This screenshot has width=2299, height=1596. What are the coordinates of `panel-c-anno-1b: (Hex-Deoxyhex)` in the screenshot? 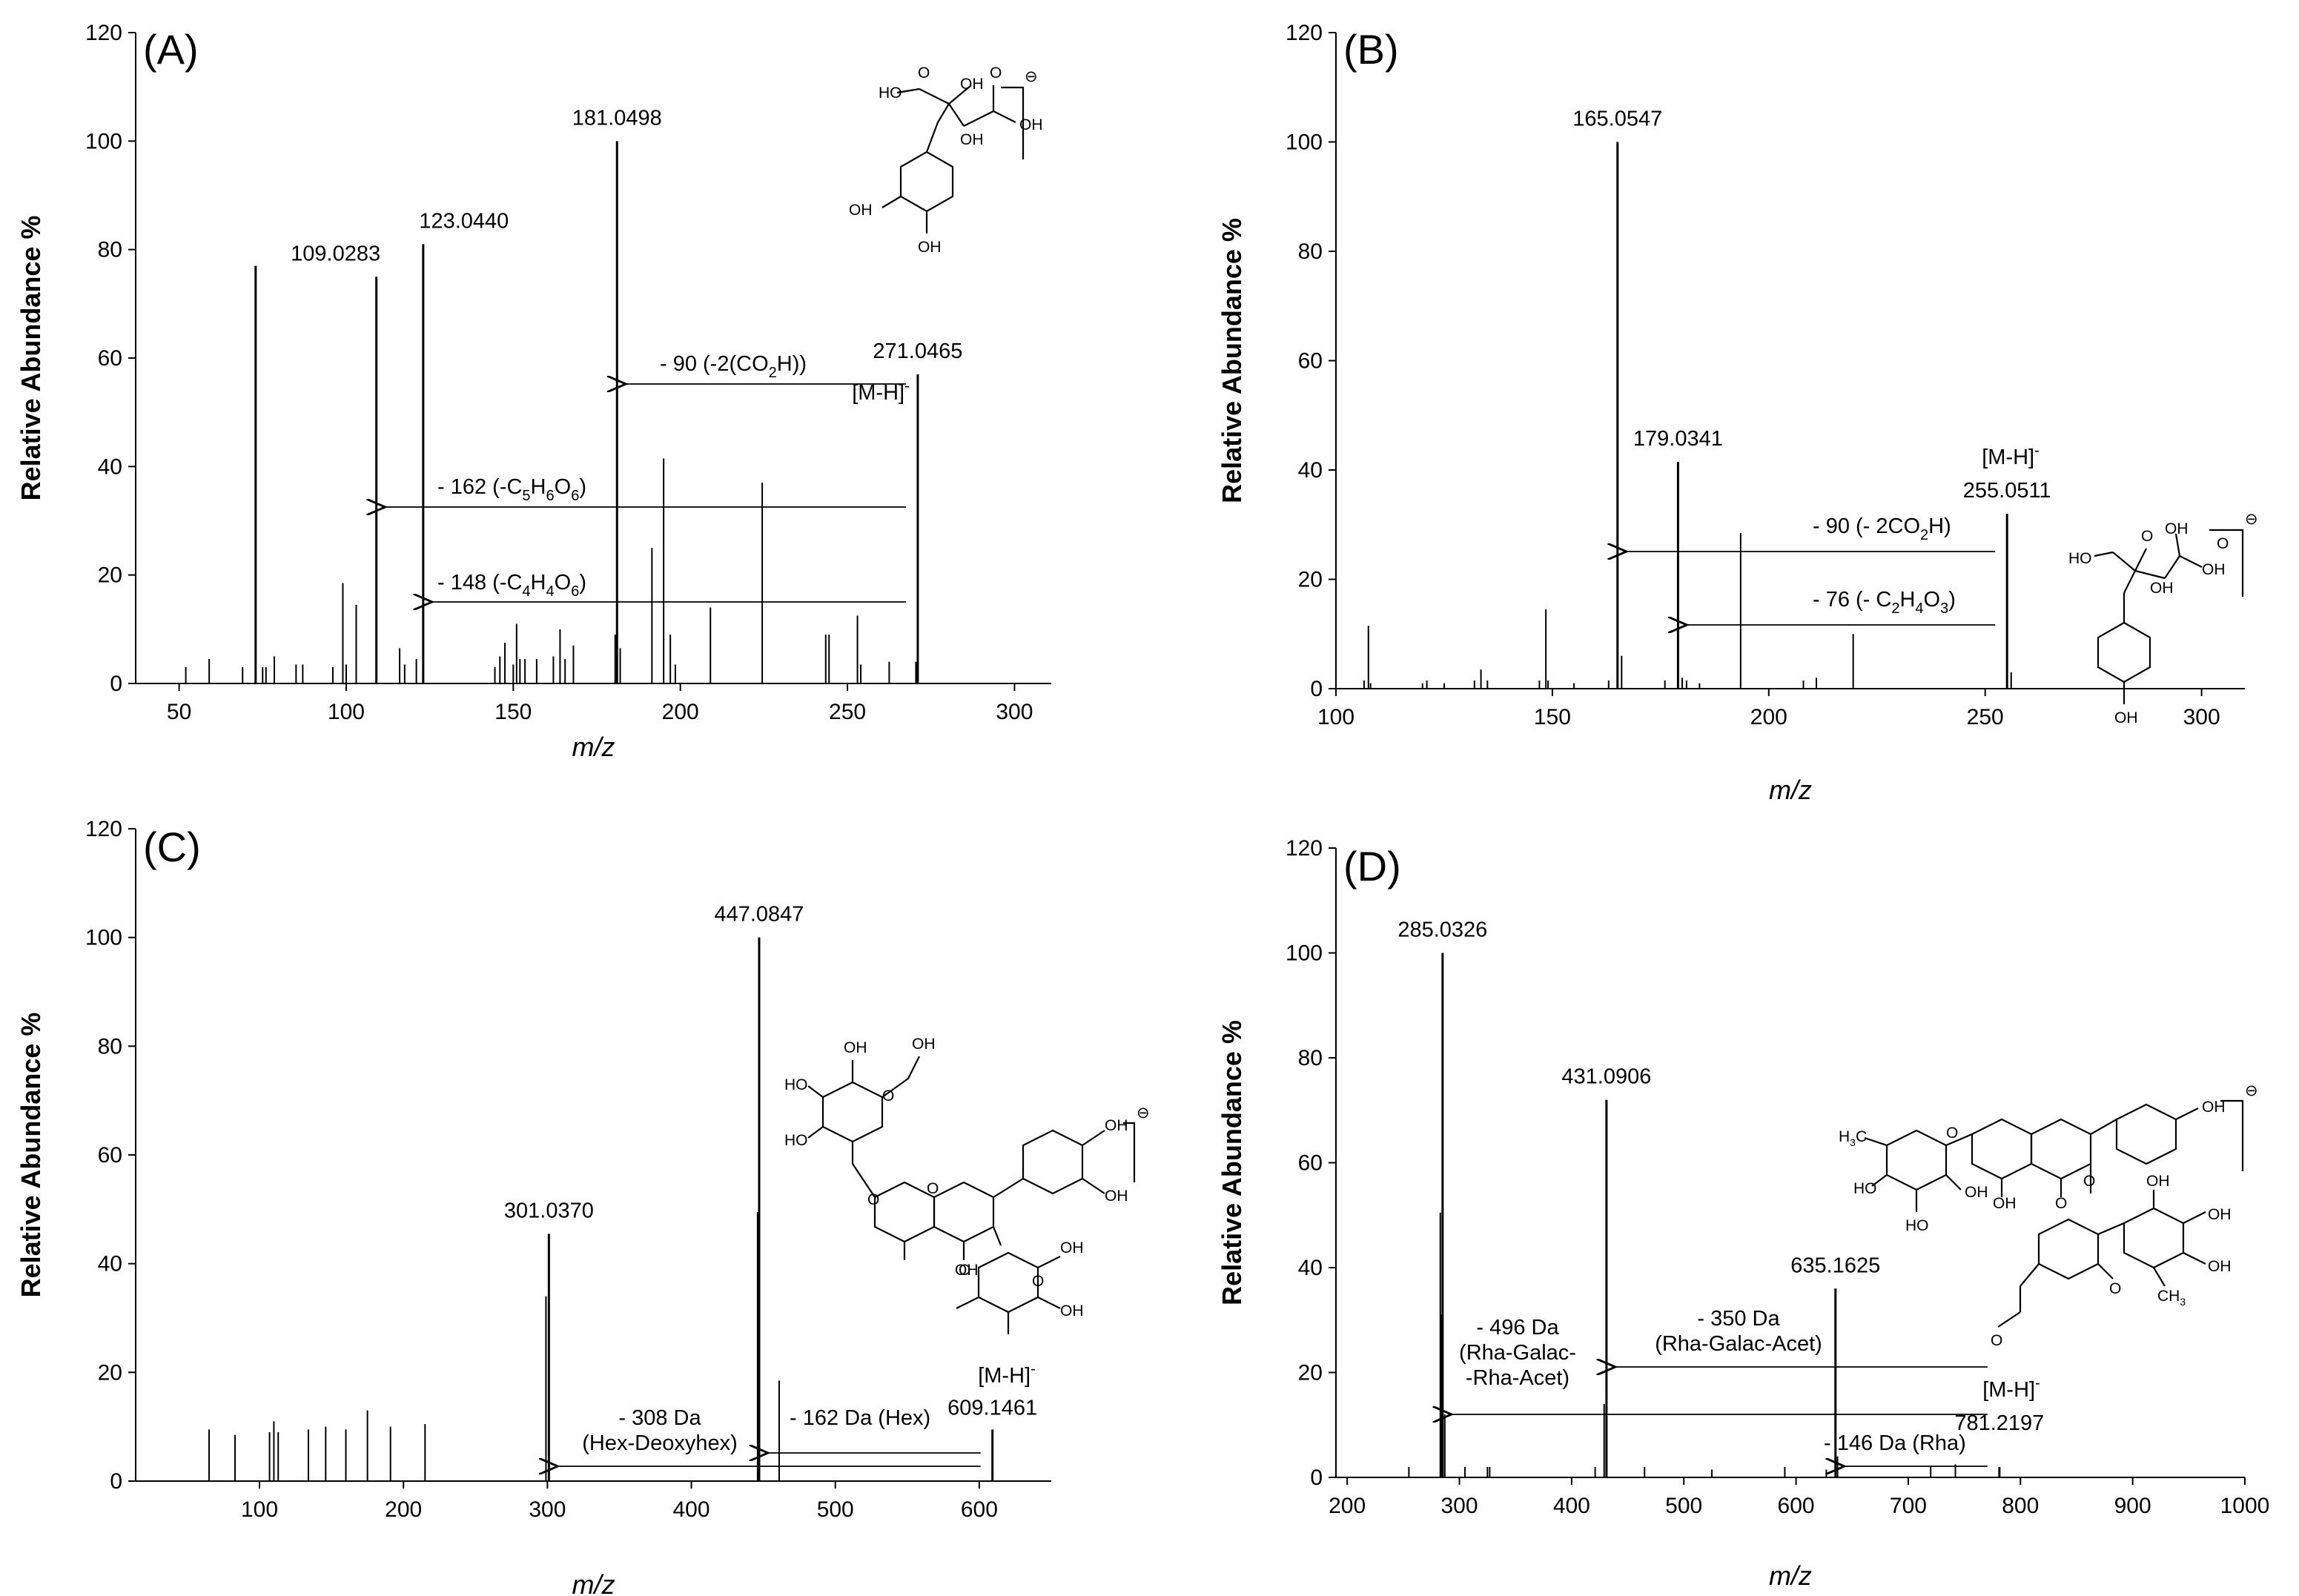 It's located at (660, 1443).